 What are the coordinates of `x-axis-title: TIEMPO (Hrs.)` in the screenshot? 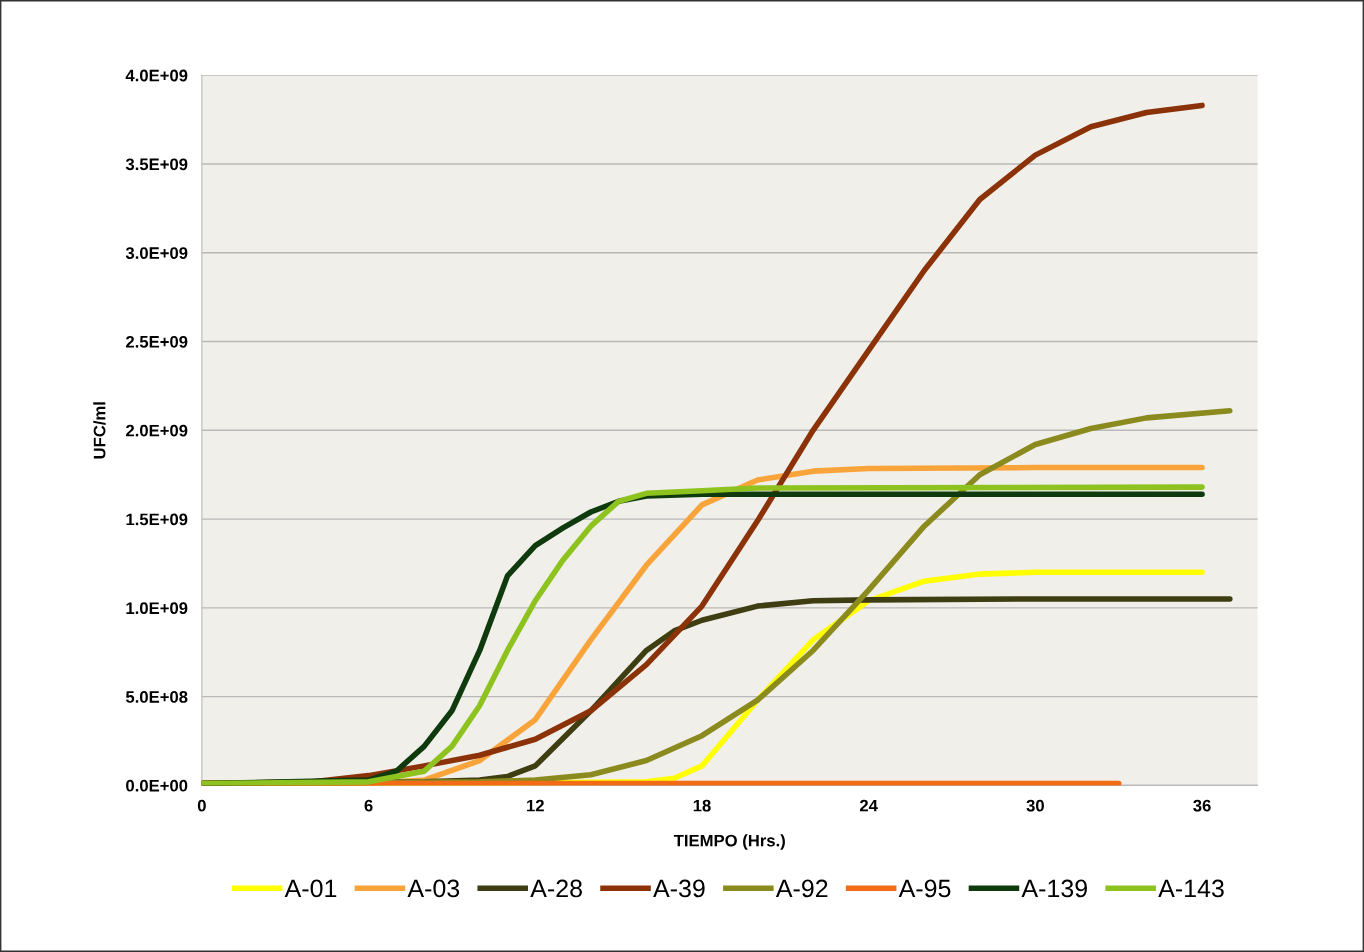 It's located at (729, 842).